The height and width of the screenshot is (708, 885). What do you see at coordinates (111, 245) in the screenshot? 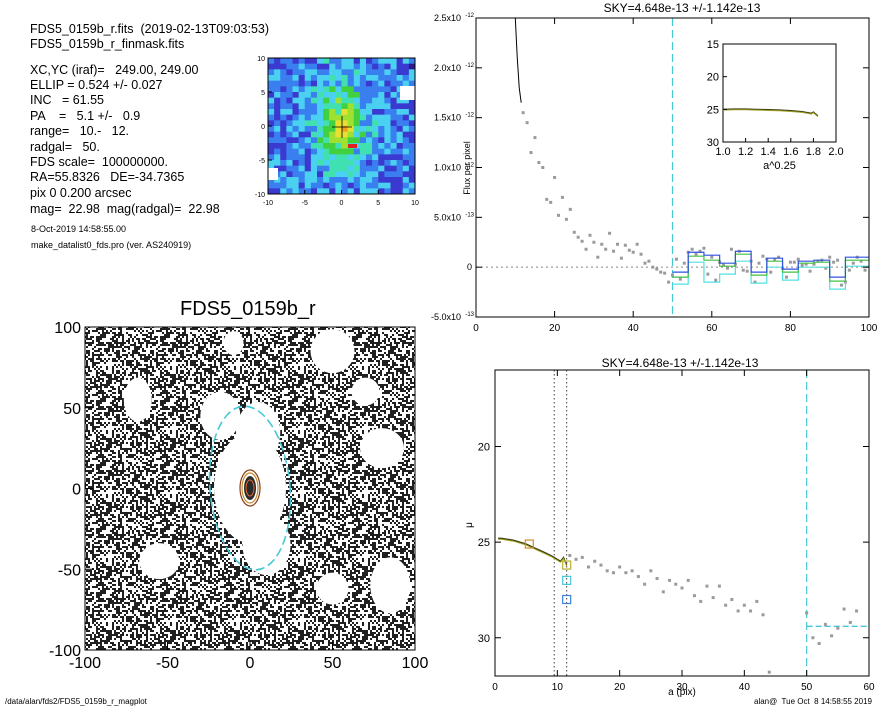
I see `program-line: make_datalist0_fds.pro (ver. AS240919)` at bounding box center [111, 245].